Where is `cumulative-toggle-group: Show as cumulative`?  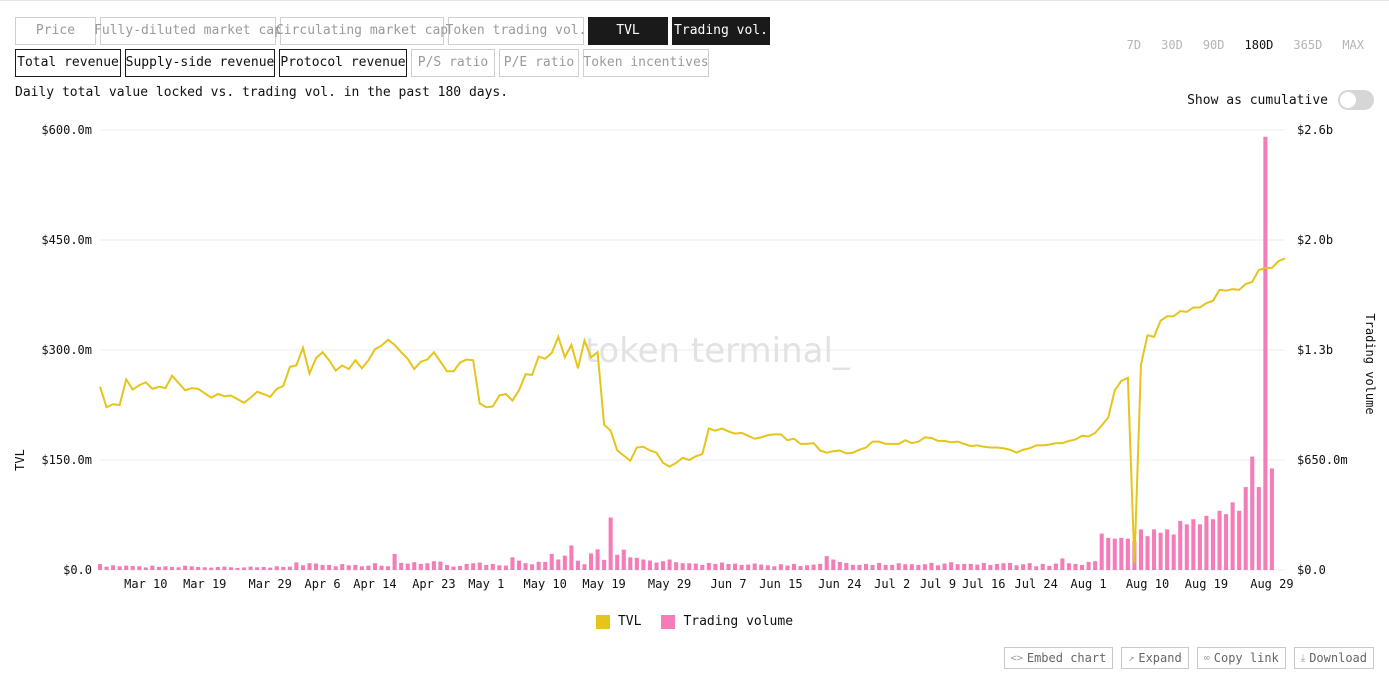
cumulative-toggle-group: Show as cumulative is located at coordinates (1280, 100).